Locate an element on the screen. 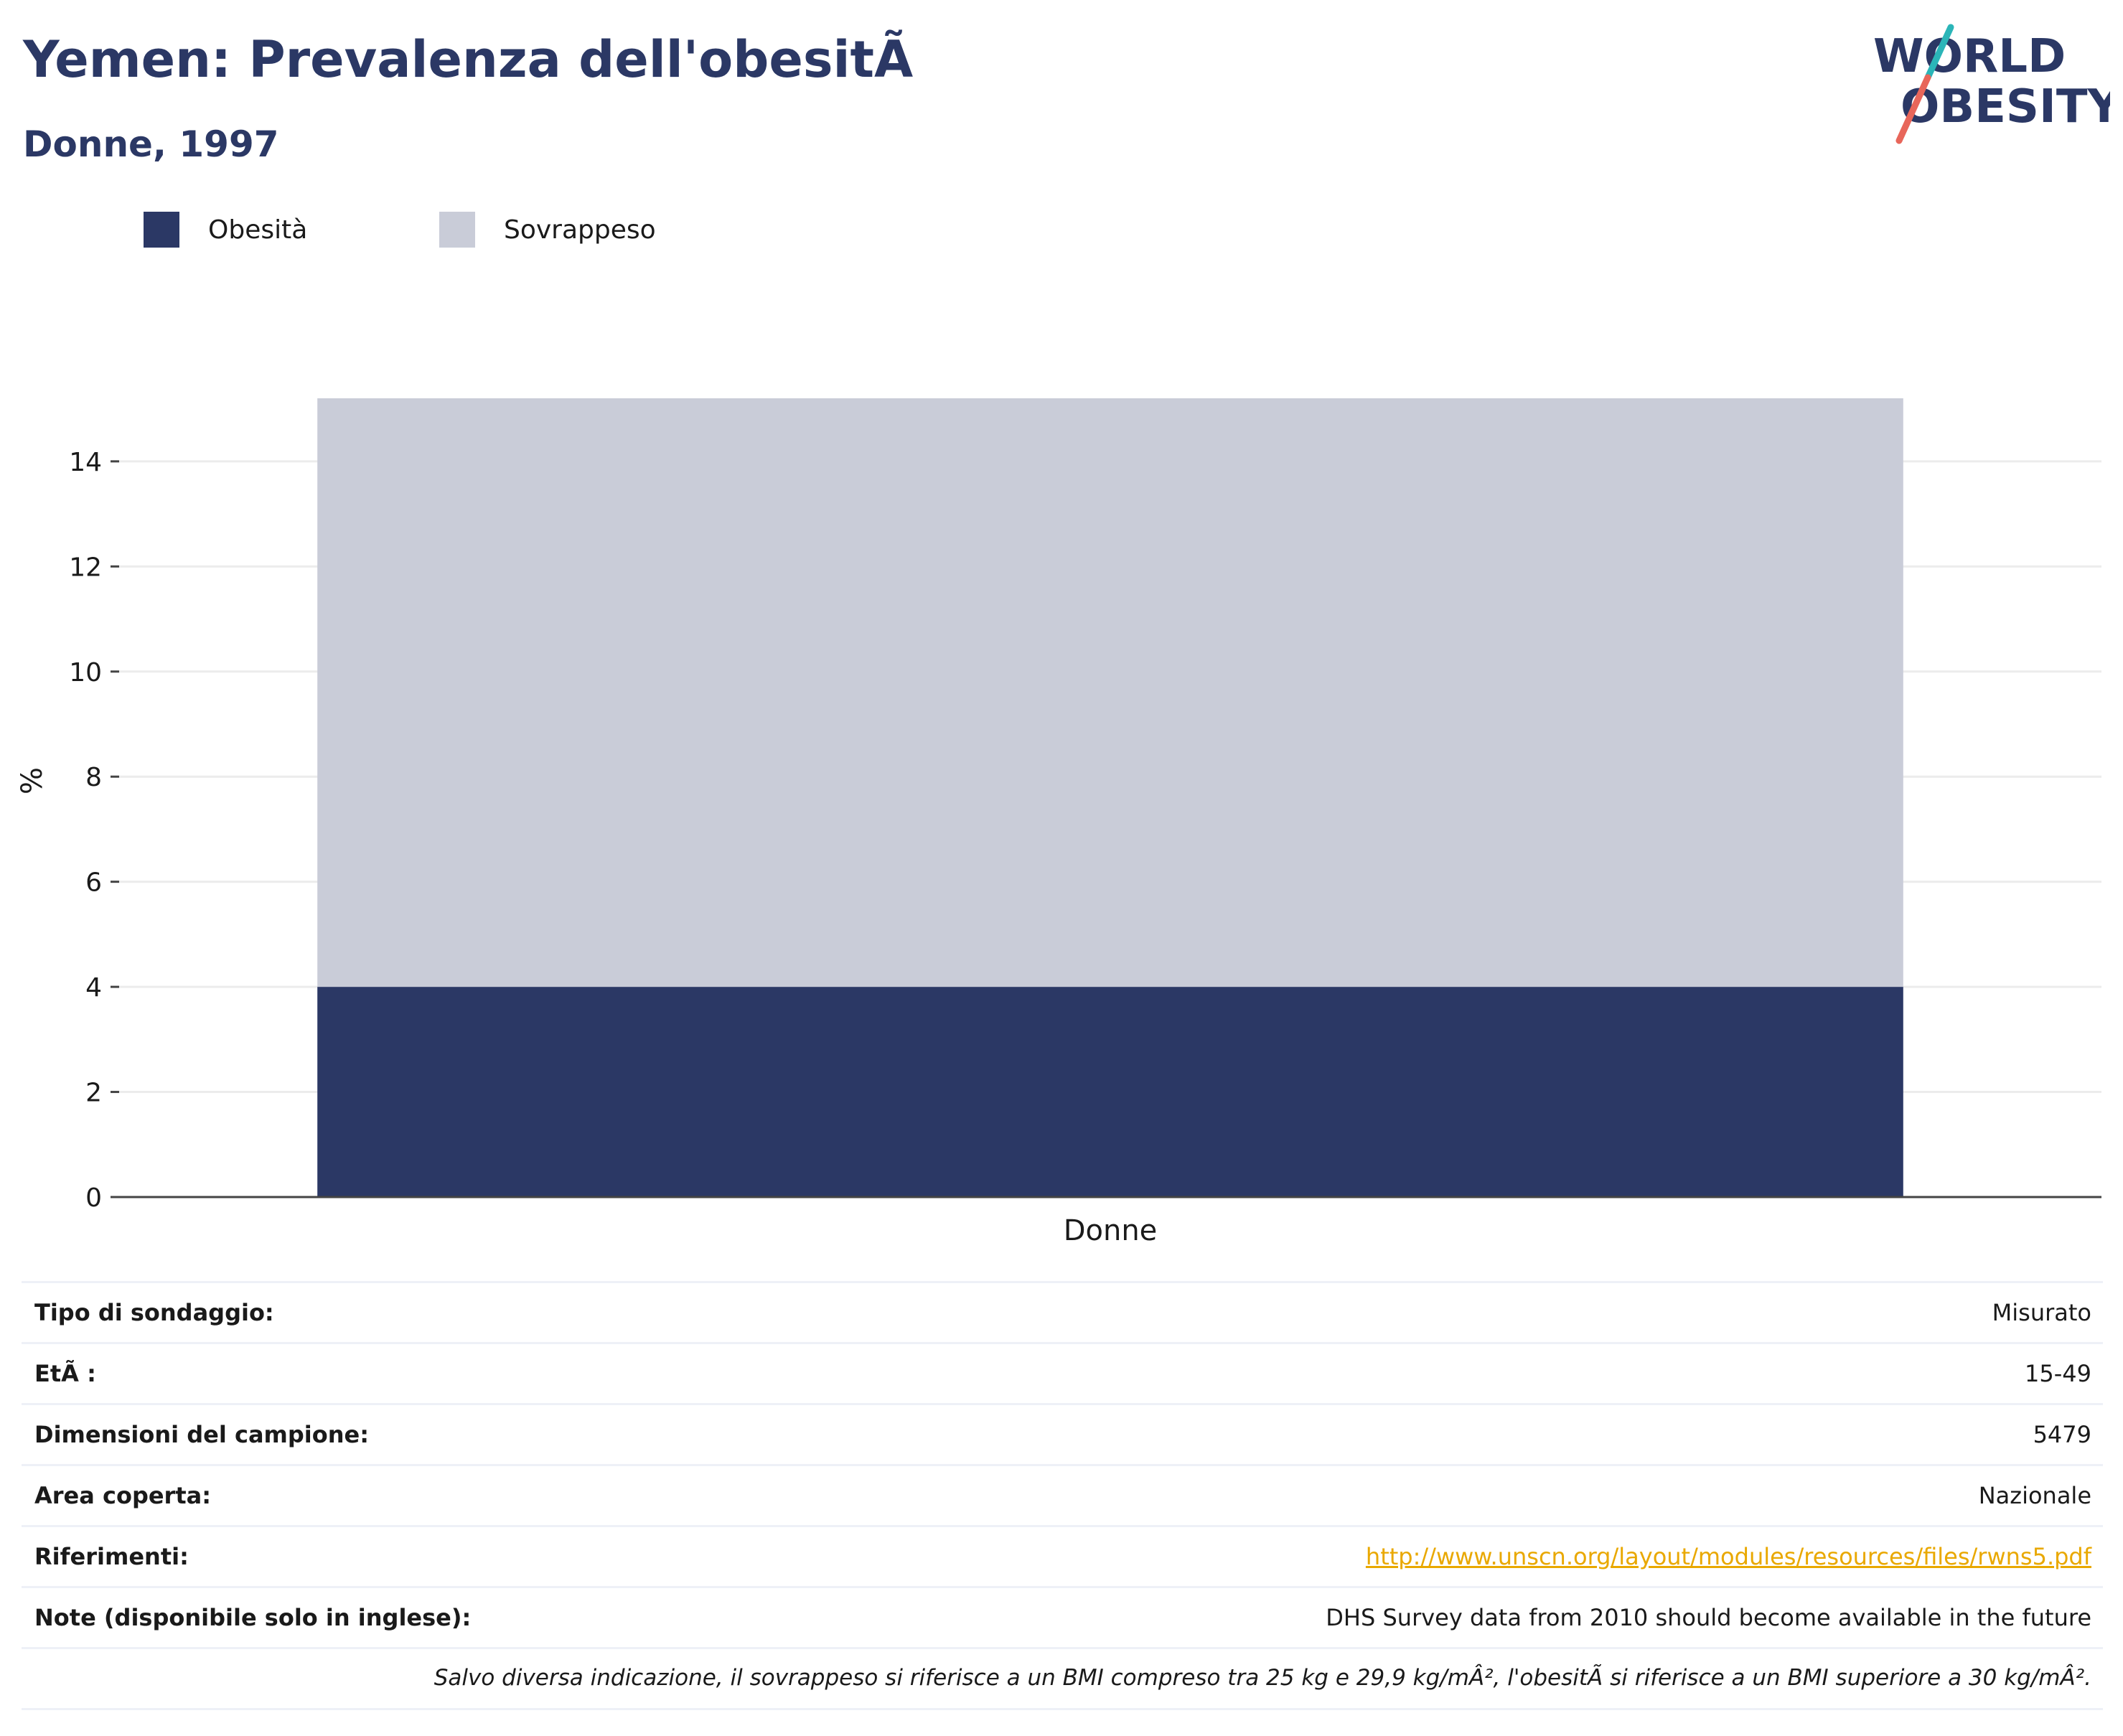  x-tick-label: Donne is located at coordinates (1111, 1230).